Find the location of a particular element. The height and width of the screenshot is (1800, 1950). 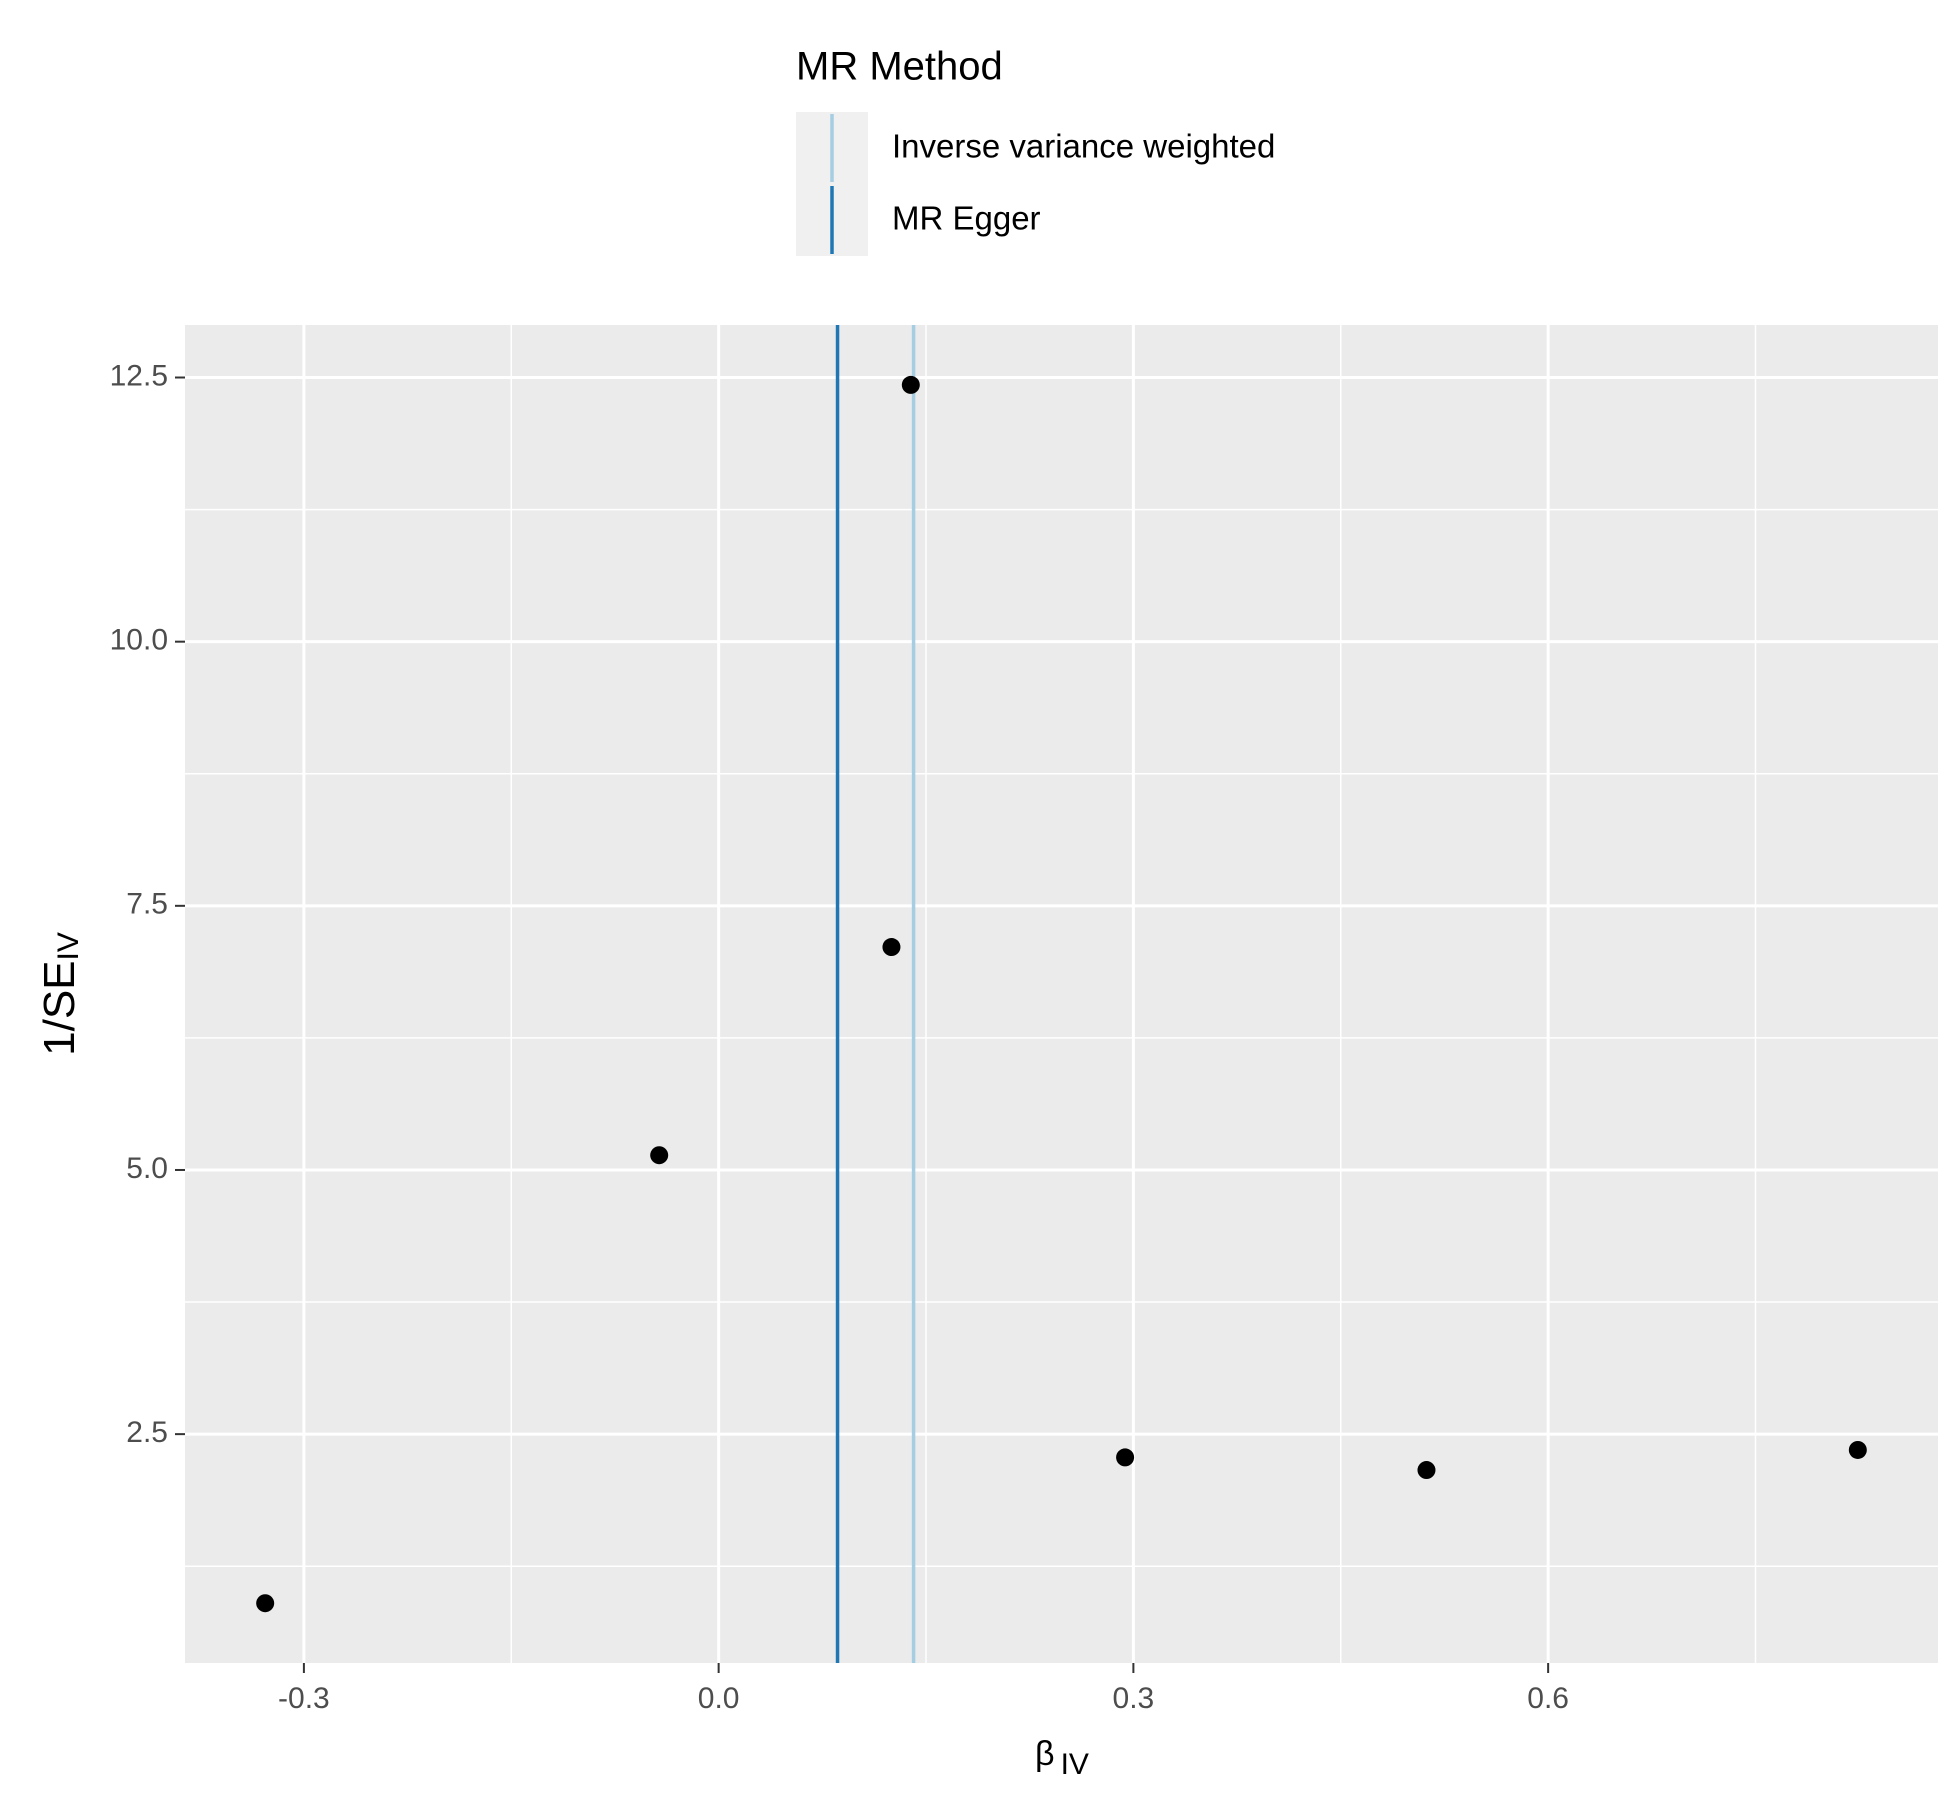

legend: Inverse variance weighted MR Egger is located at coordinates (1035, 184).